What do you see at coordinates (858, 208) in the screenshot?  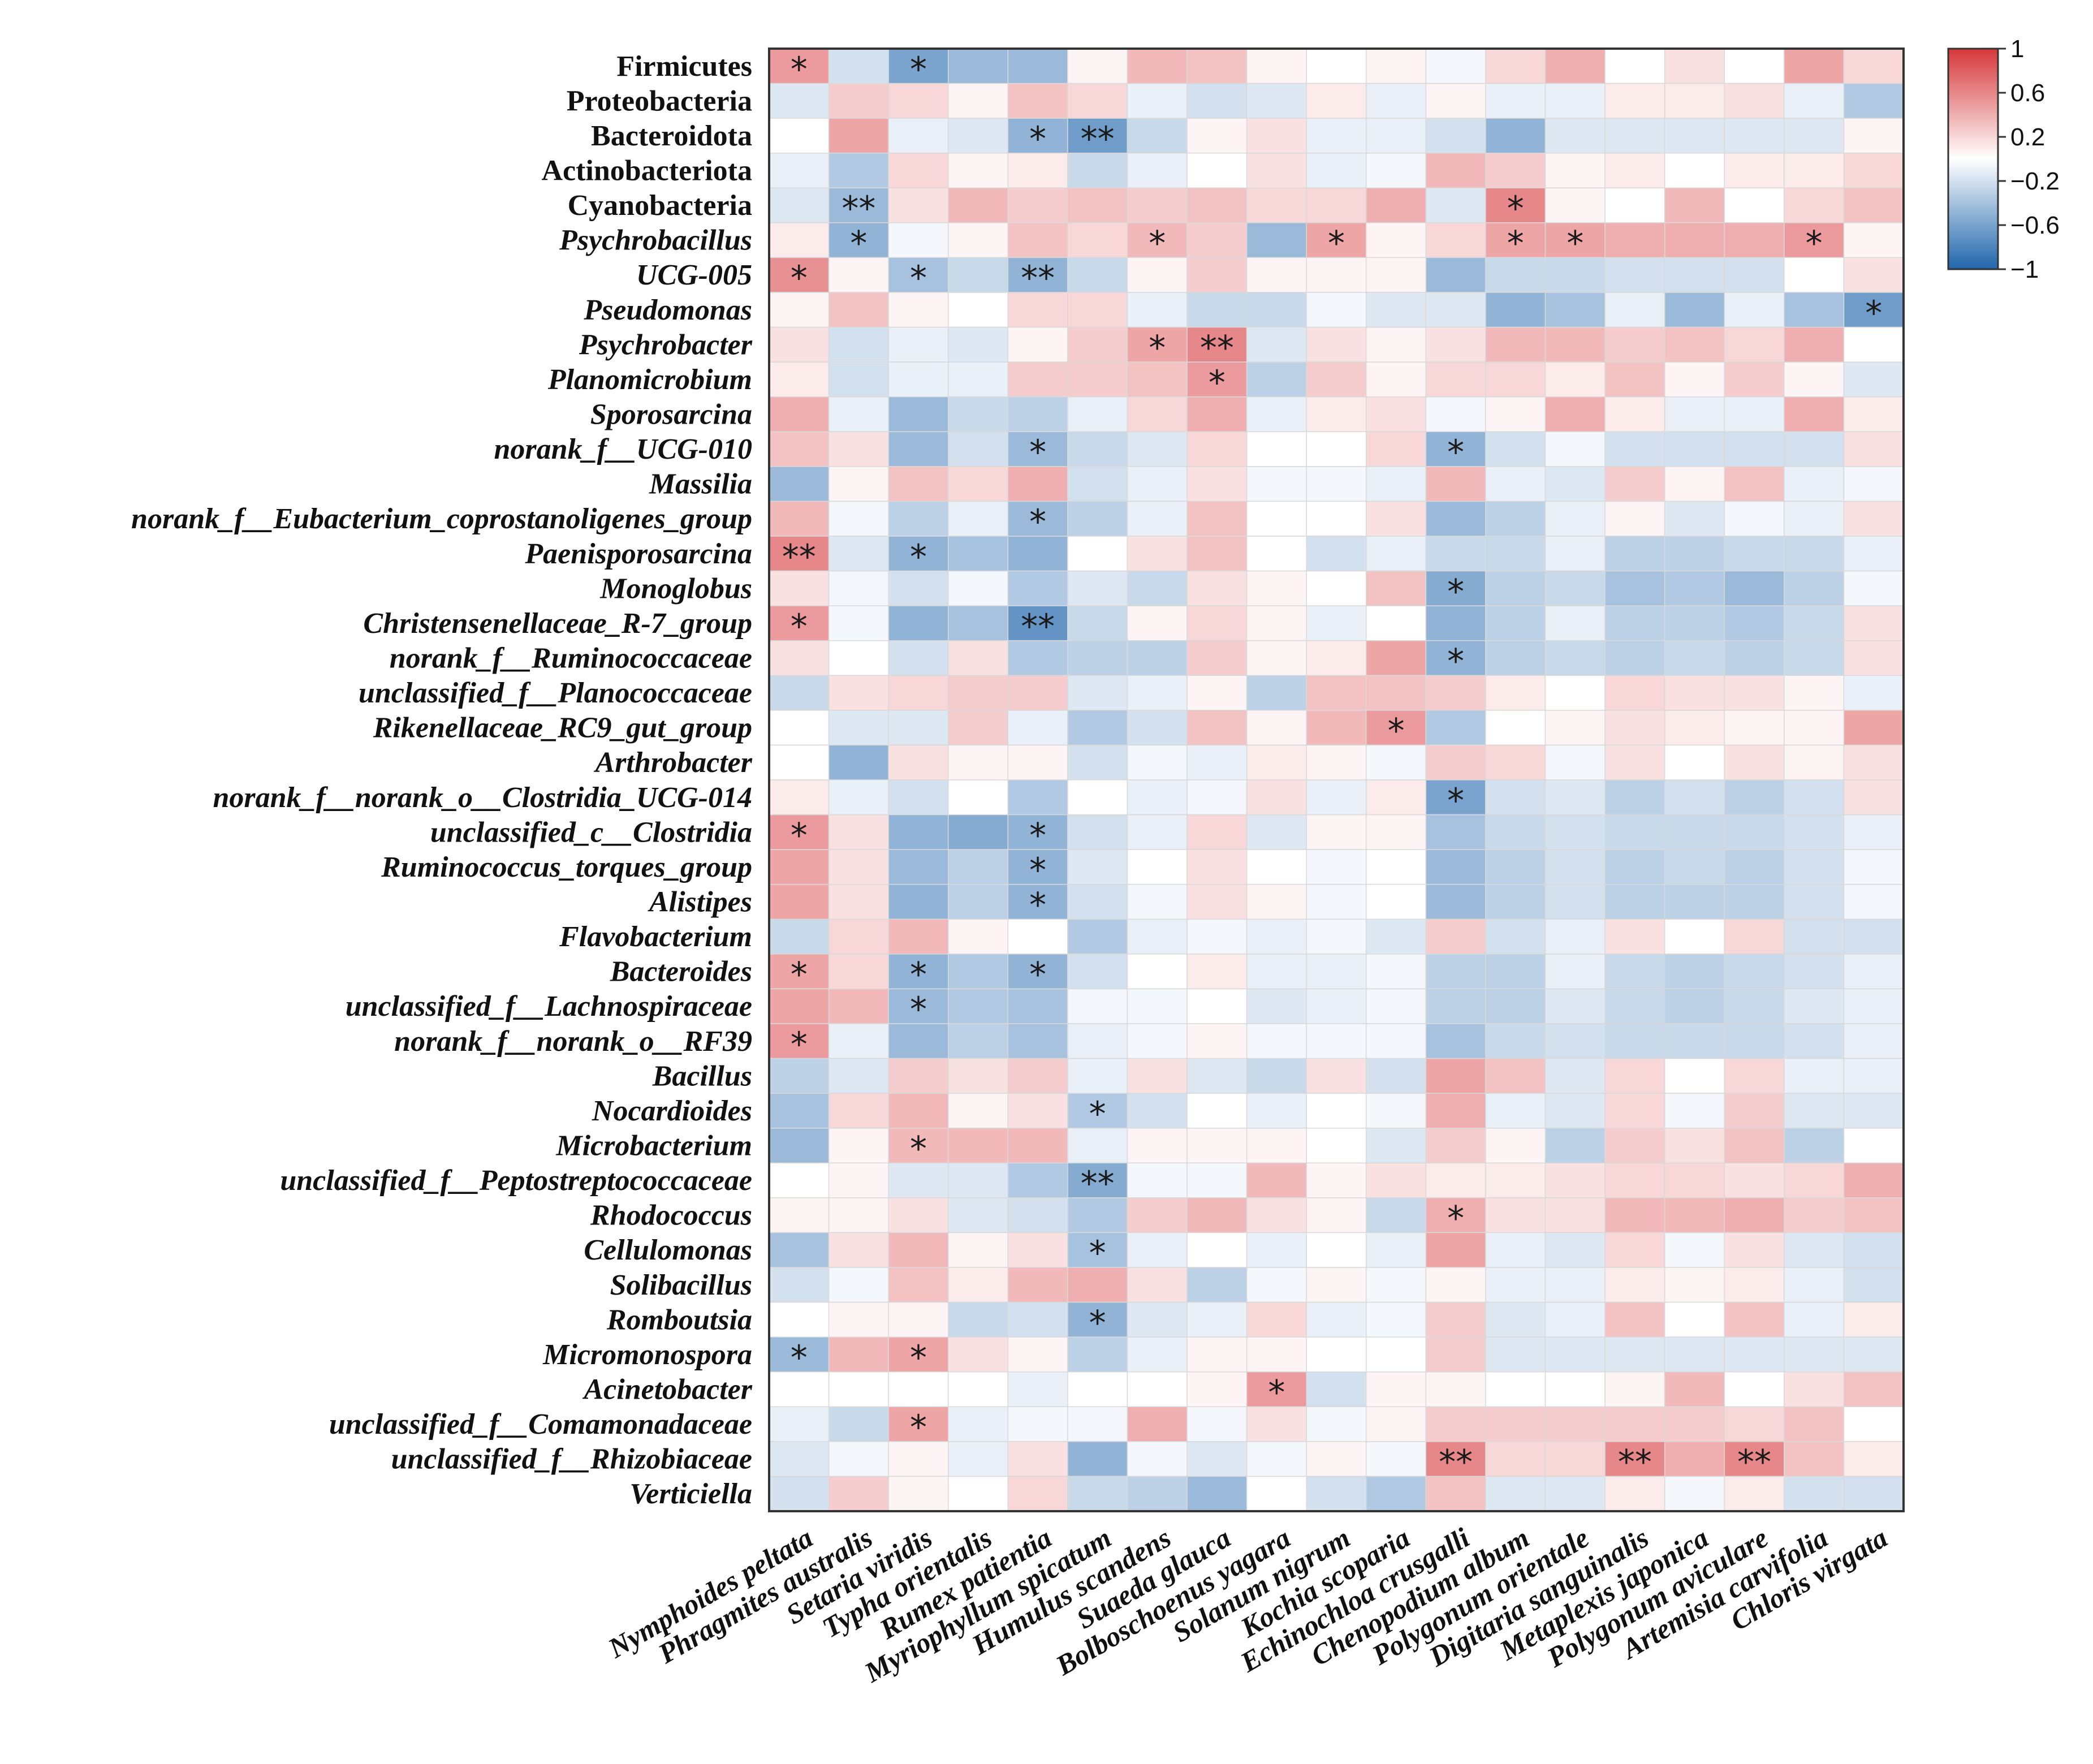 I see `significance-marker: **` at bounding box center [858, 208].